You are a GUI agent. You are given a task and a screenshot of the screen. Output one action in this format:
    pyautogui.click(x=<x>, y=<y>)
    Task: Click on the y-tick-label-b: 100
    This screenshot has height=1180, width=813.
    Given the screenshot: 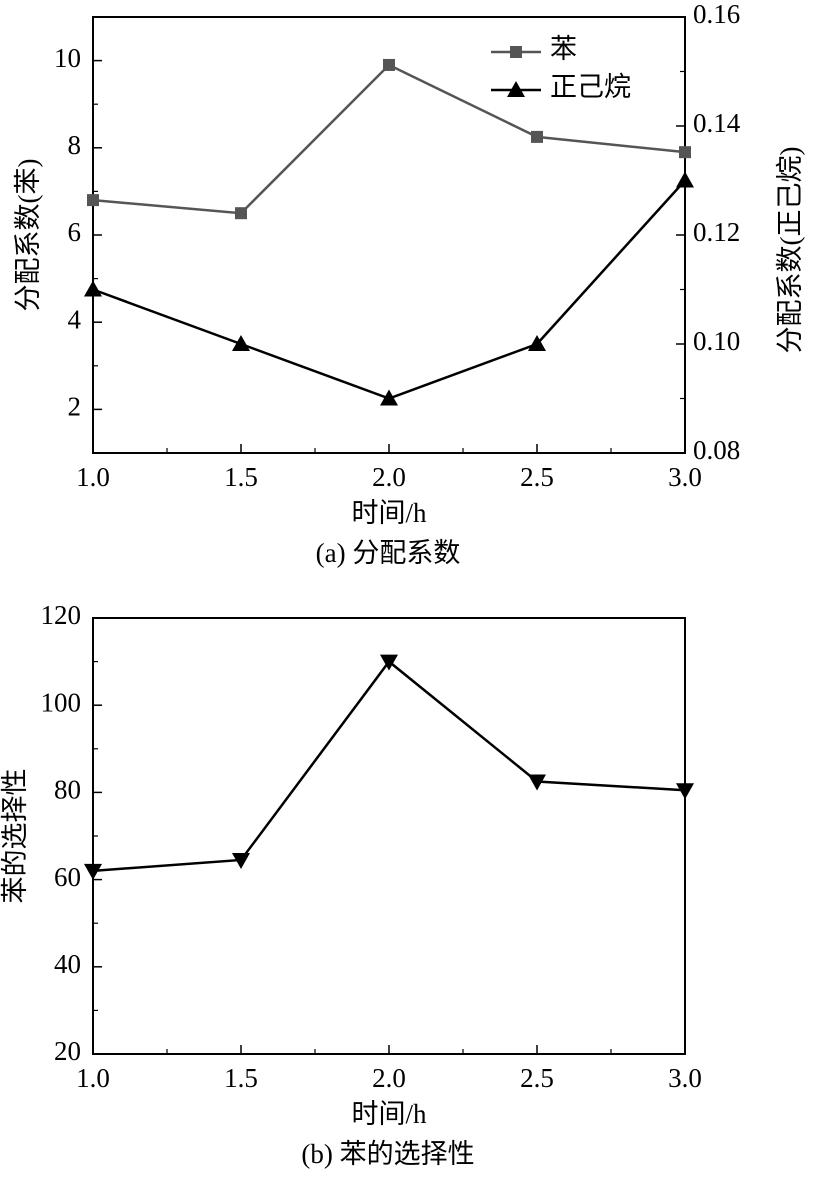 What is the action you would take?
    pyautogui.click(x=61, y=702)
    